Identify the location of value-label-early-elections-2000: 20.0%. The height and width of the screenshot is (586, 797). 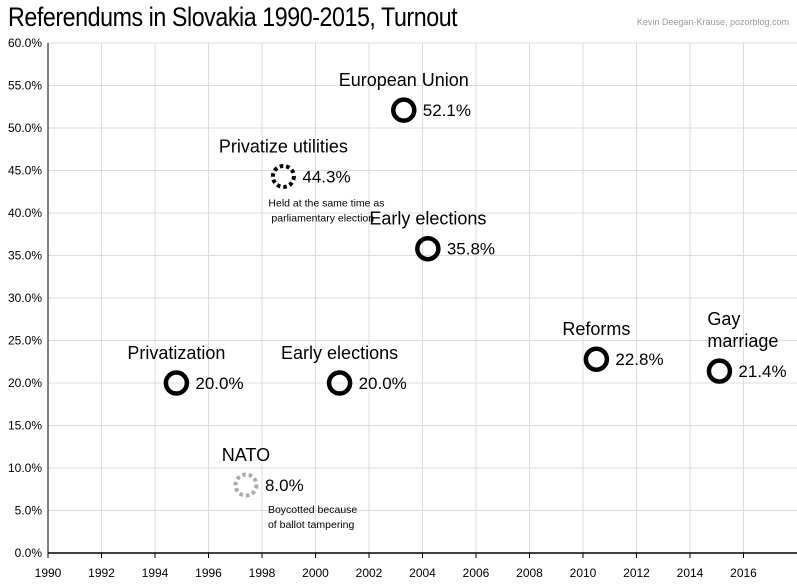
(383, 383).